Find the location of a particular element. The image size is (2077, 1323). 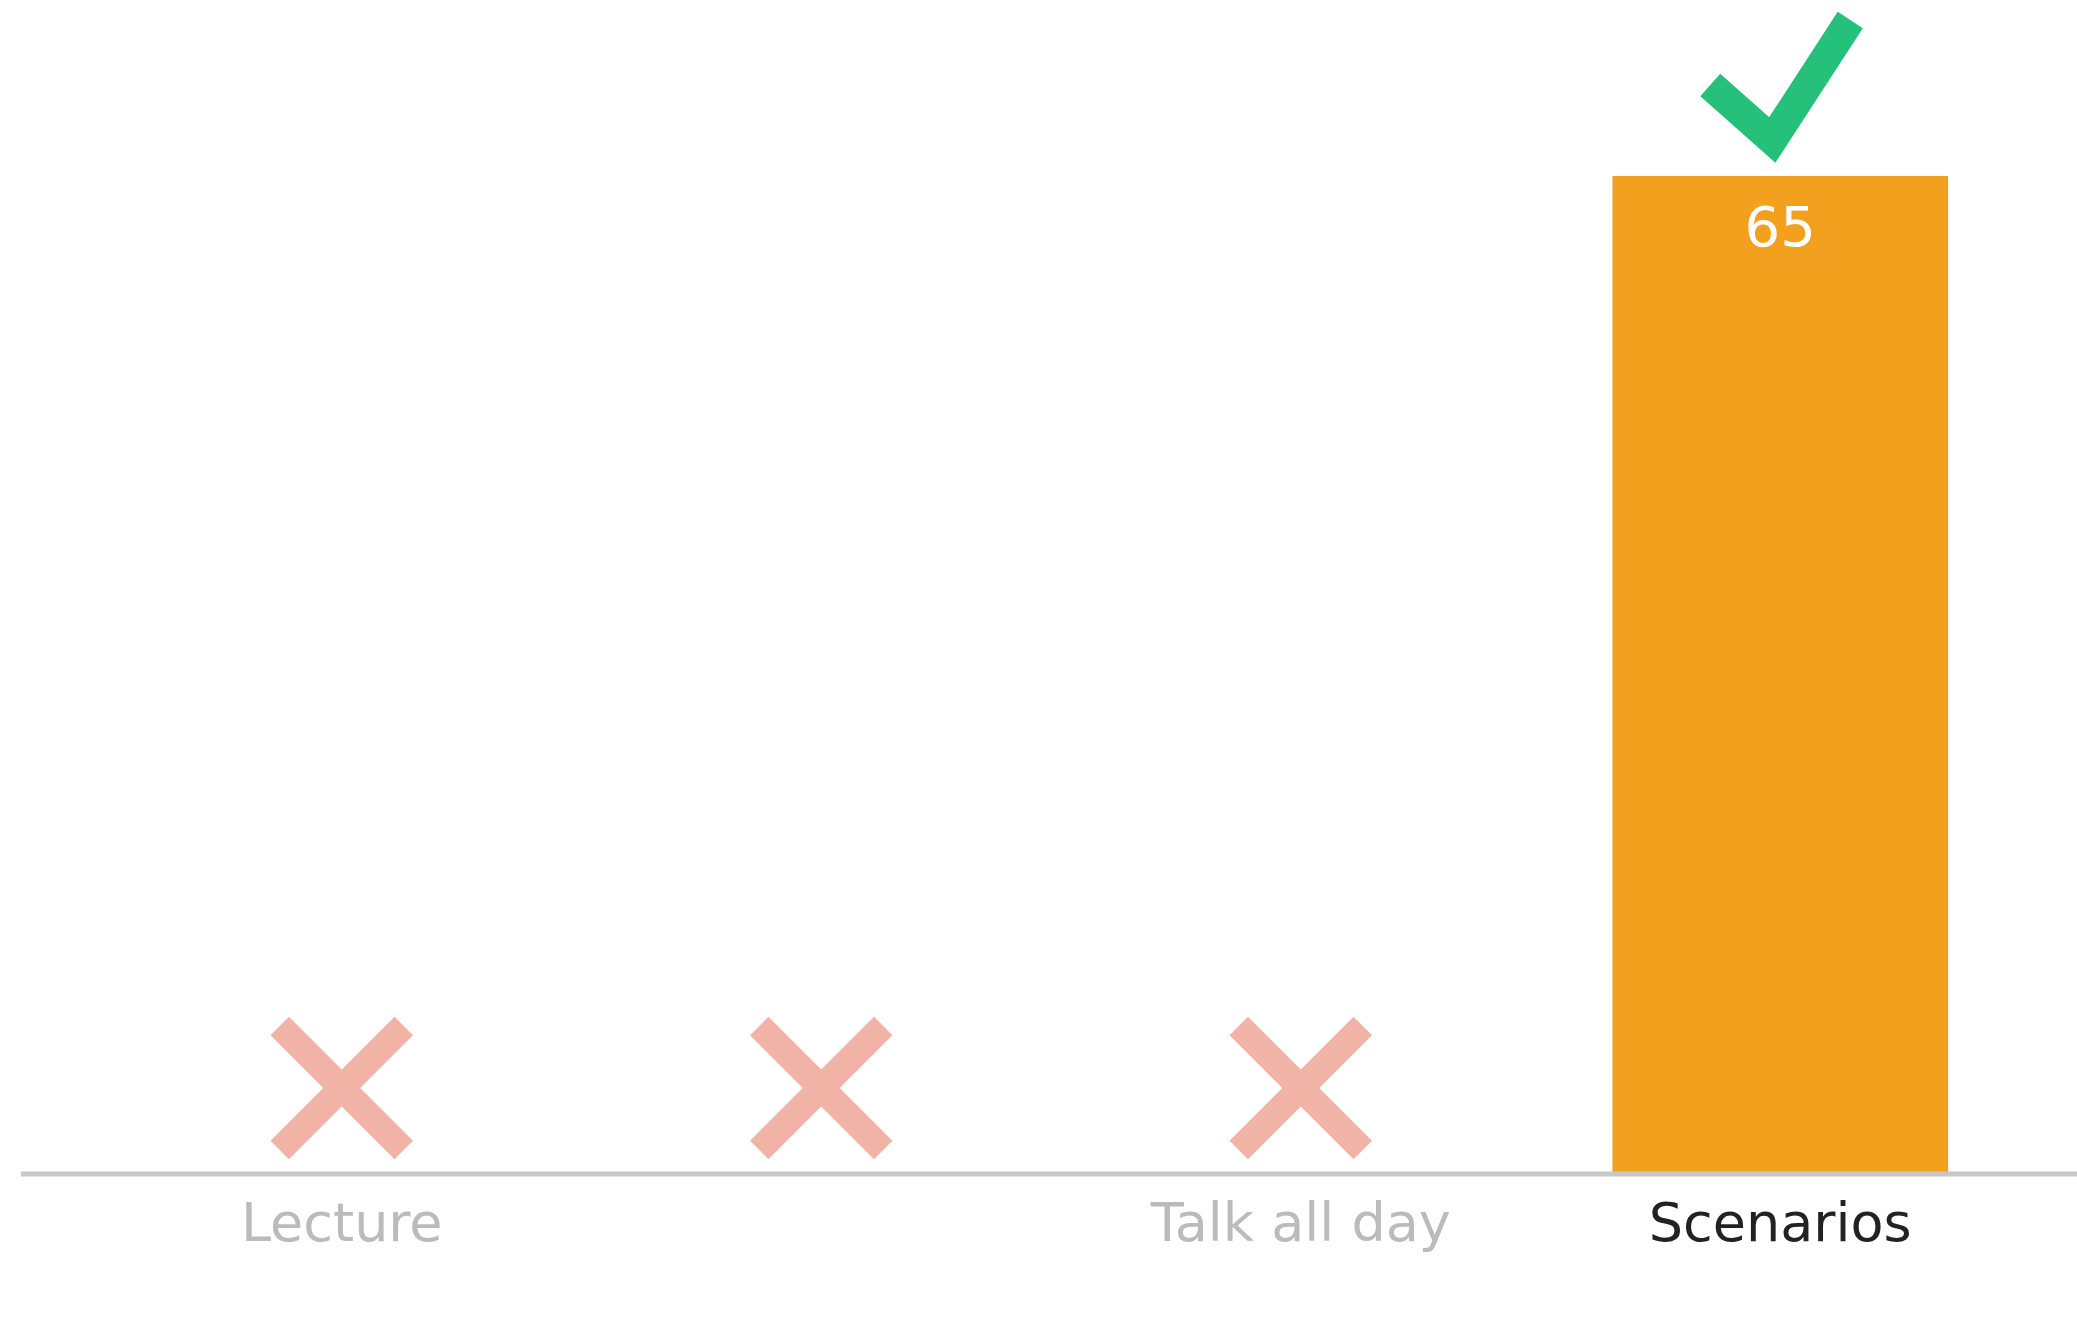

data-label: 65 is located at coordinates (1780, 226).